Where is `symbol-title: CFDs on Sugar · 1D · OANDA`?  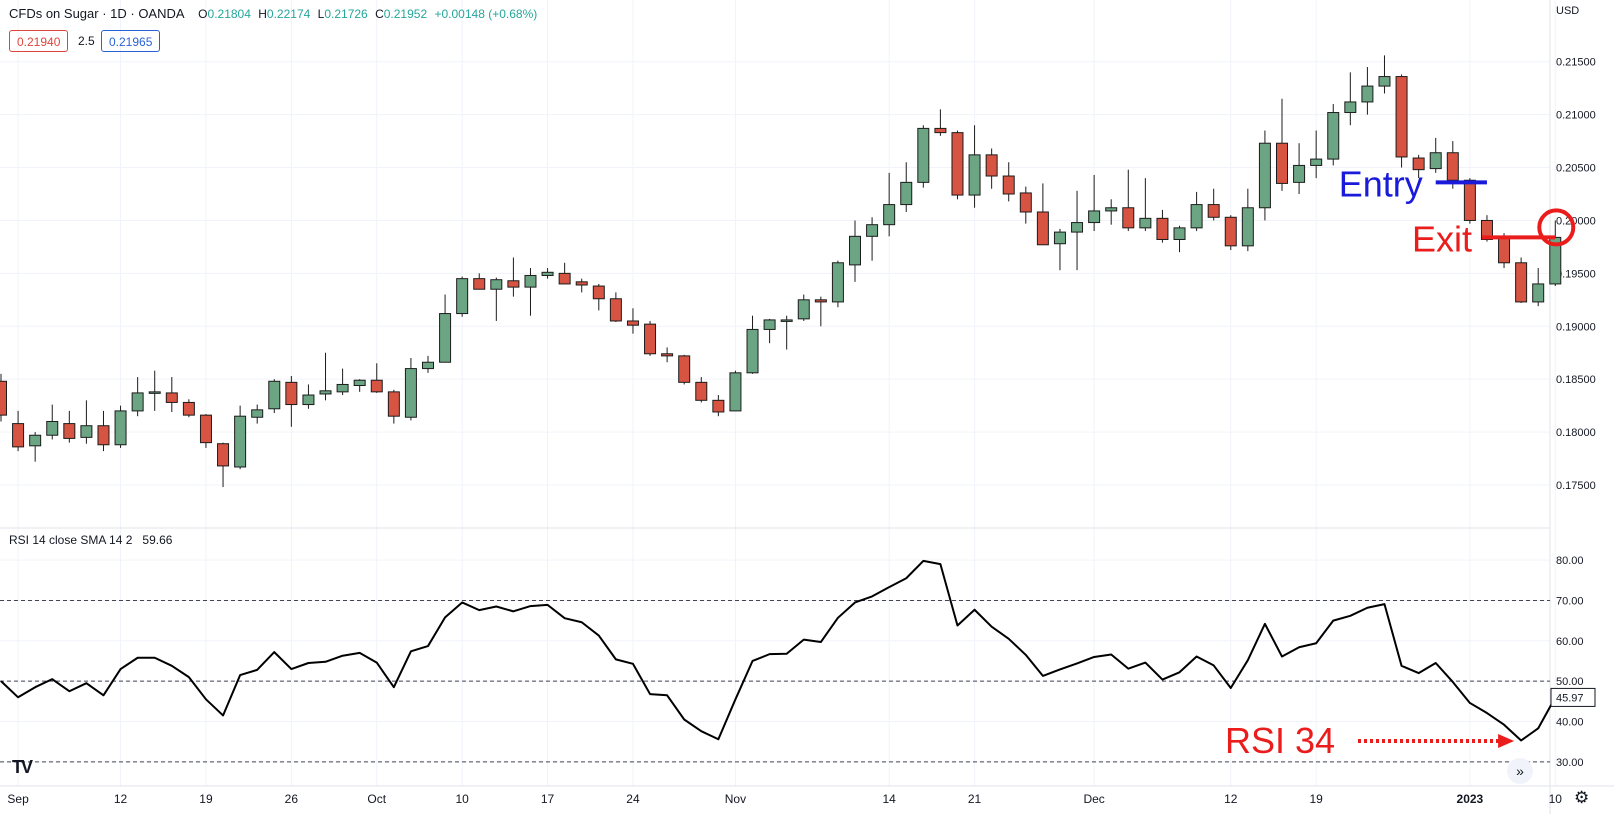 symbol-title: CFDs on Sugar · 1D · OANDA is located at coordinates (97, 13).